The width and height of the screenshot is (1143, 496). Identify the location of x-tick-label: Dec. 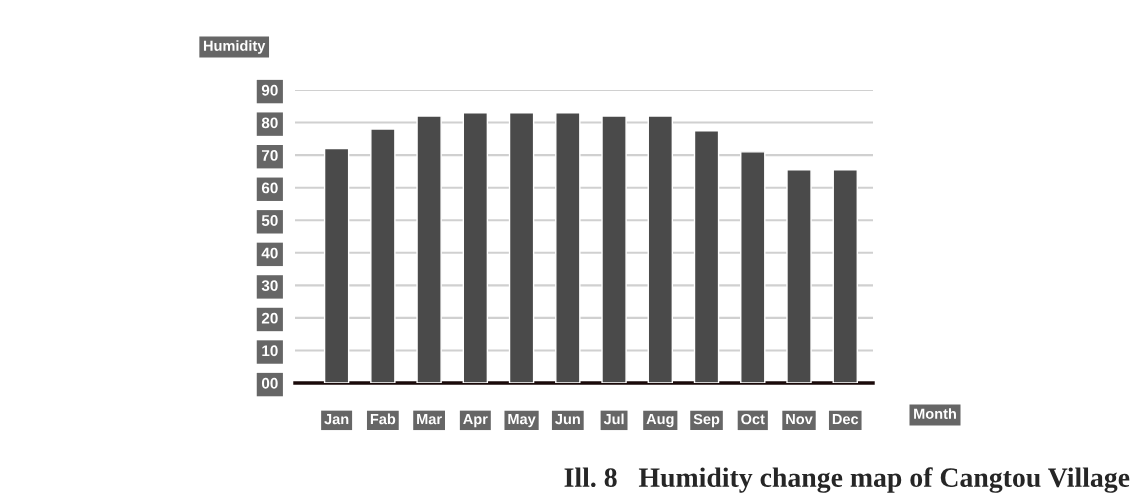
(845, 419).